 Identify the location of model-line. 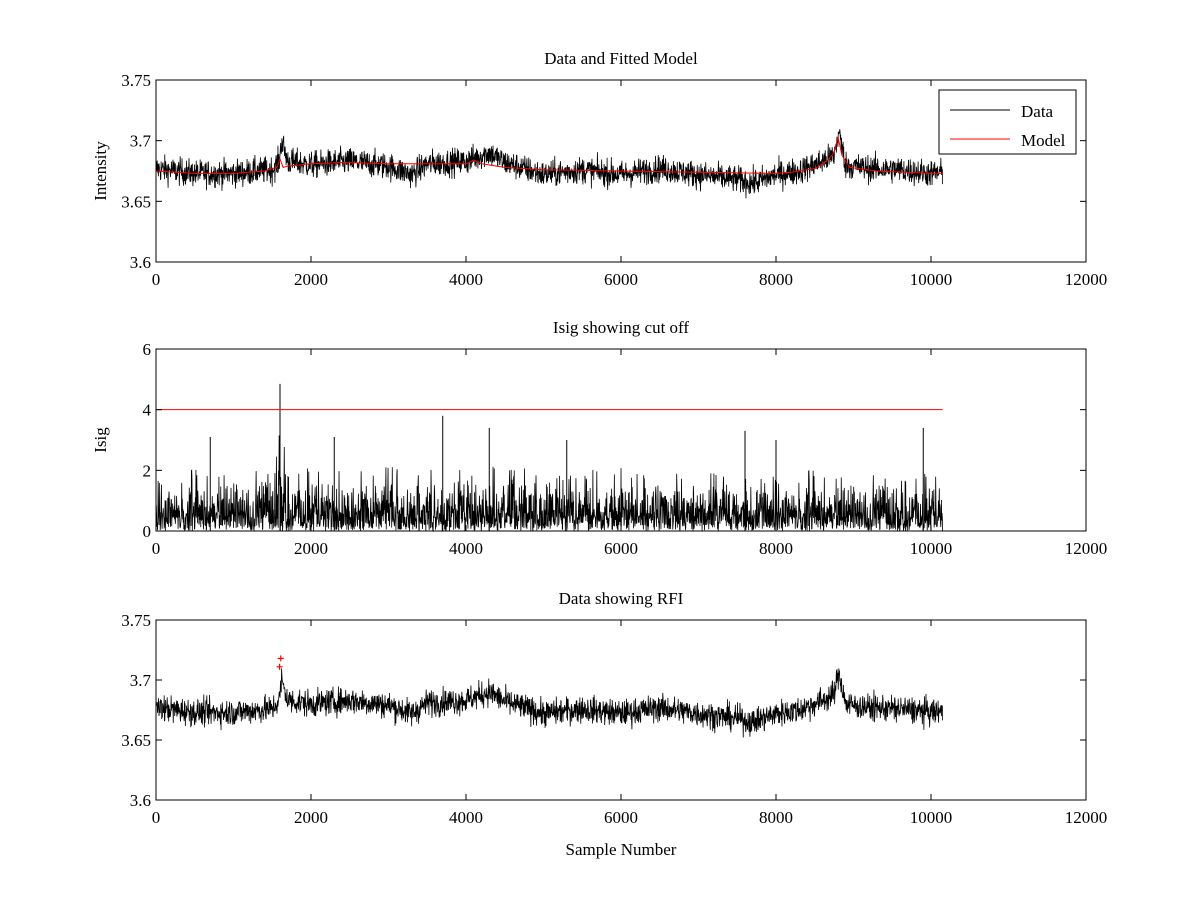
(549, 155).